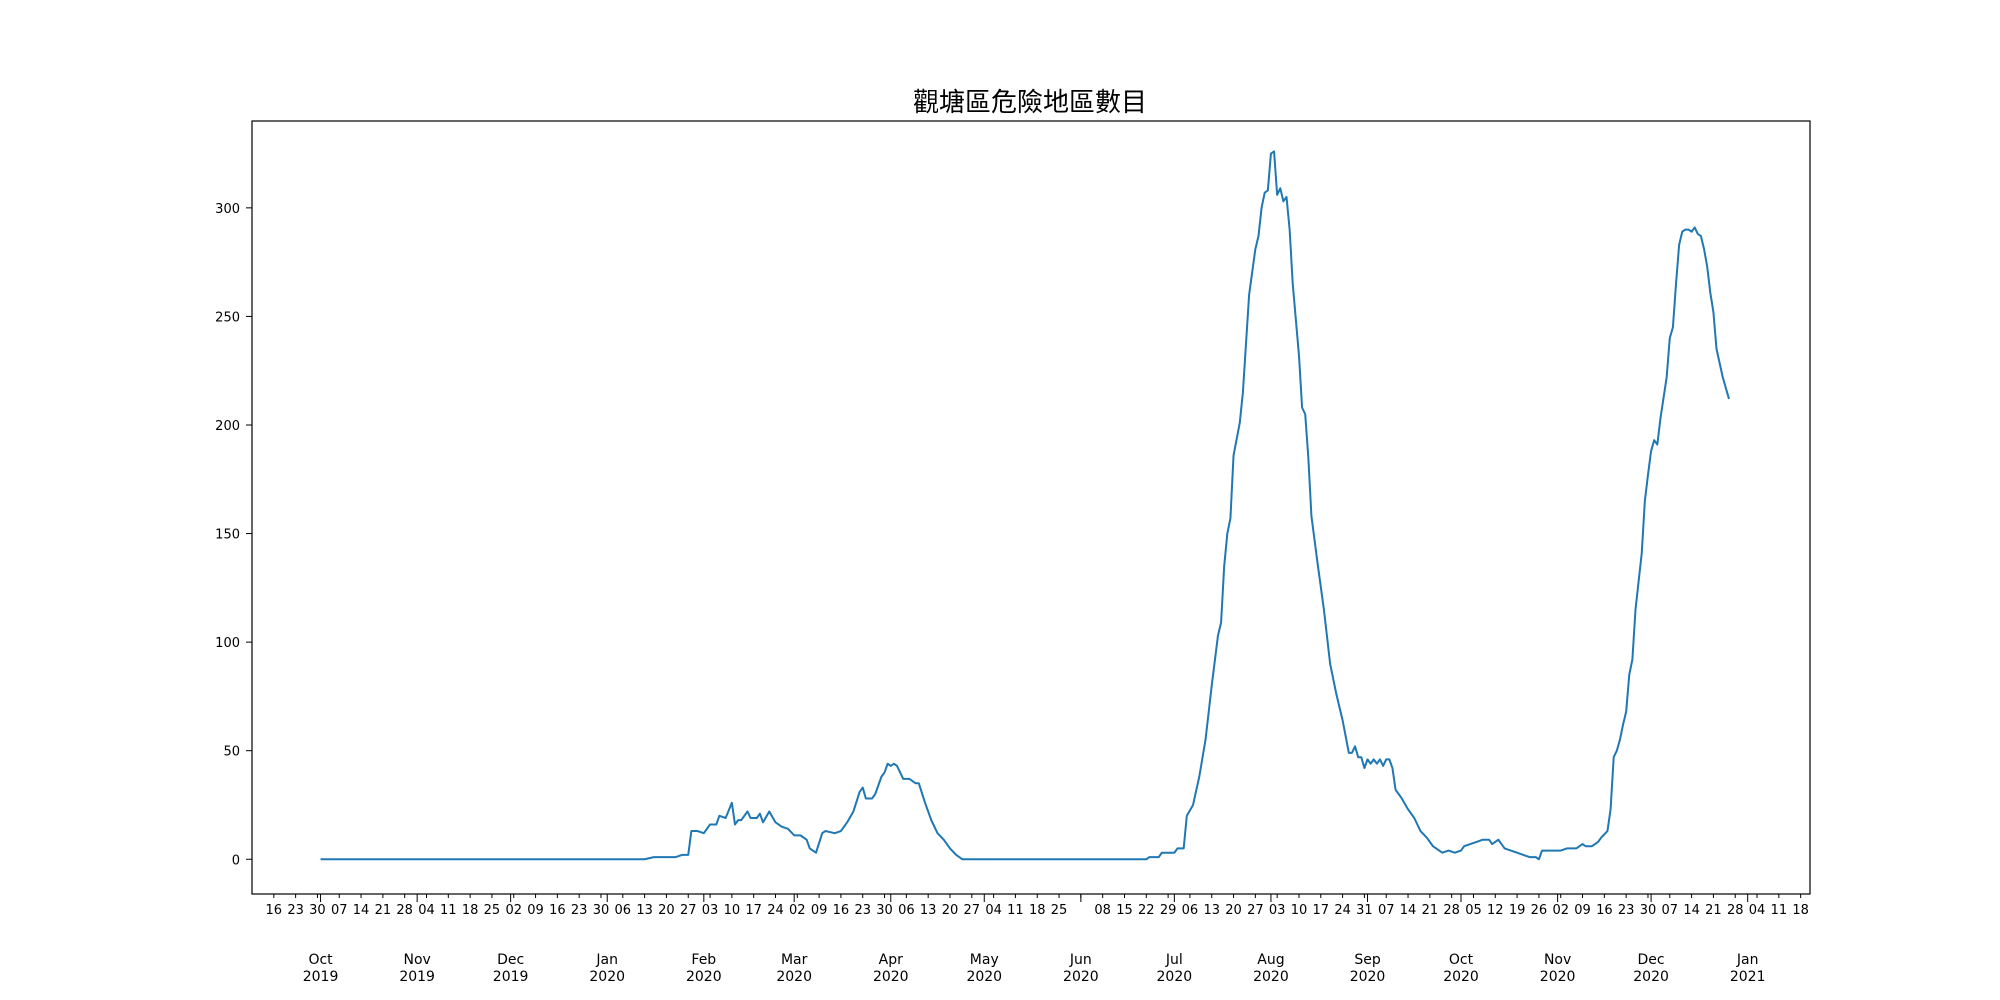 This screenshot has width=2000, height=1000. Describe the element at coordinates (1174, 960) in the screenshot. I see `x-month-label: Jul` at that location.